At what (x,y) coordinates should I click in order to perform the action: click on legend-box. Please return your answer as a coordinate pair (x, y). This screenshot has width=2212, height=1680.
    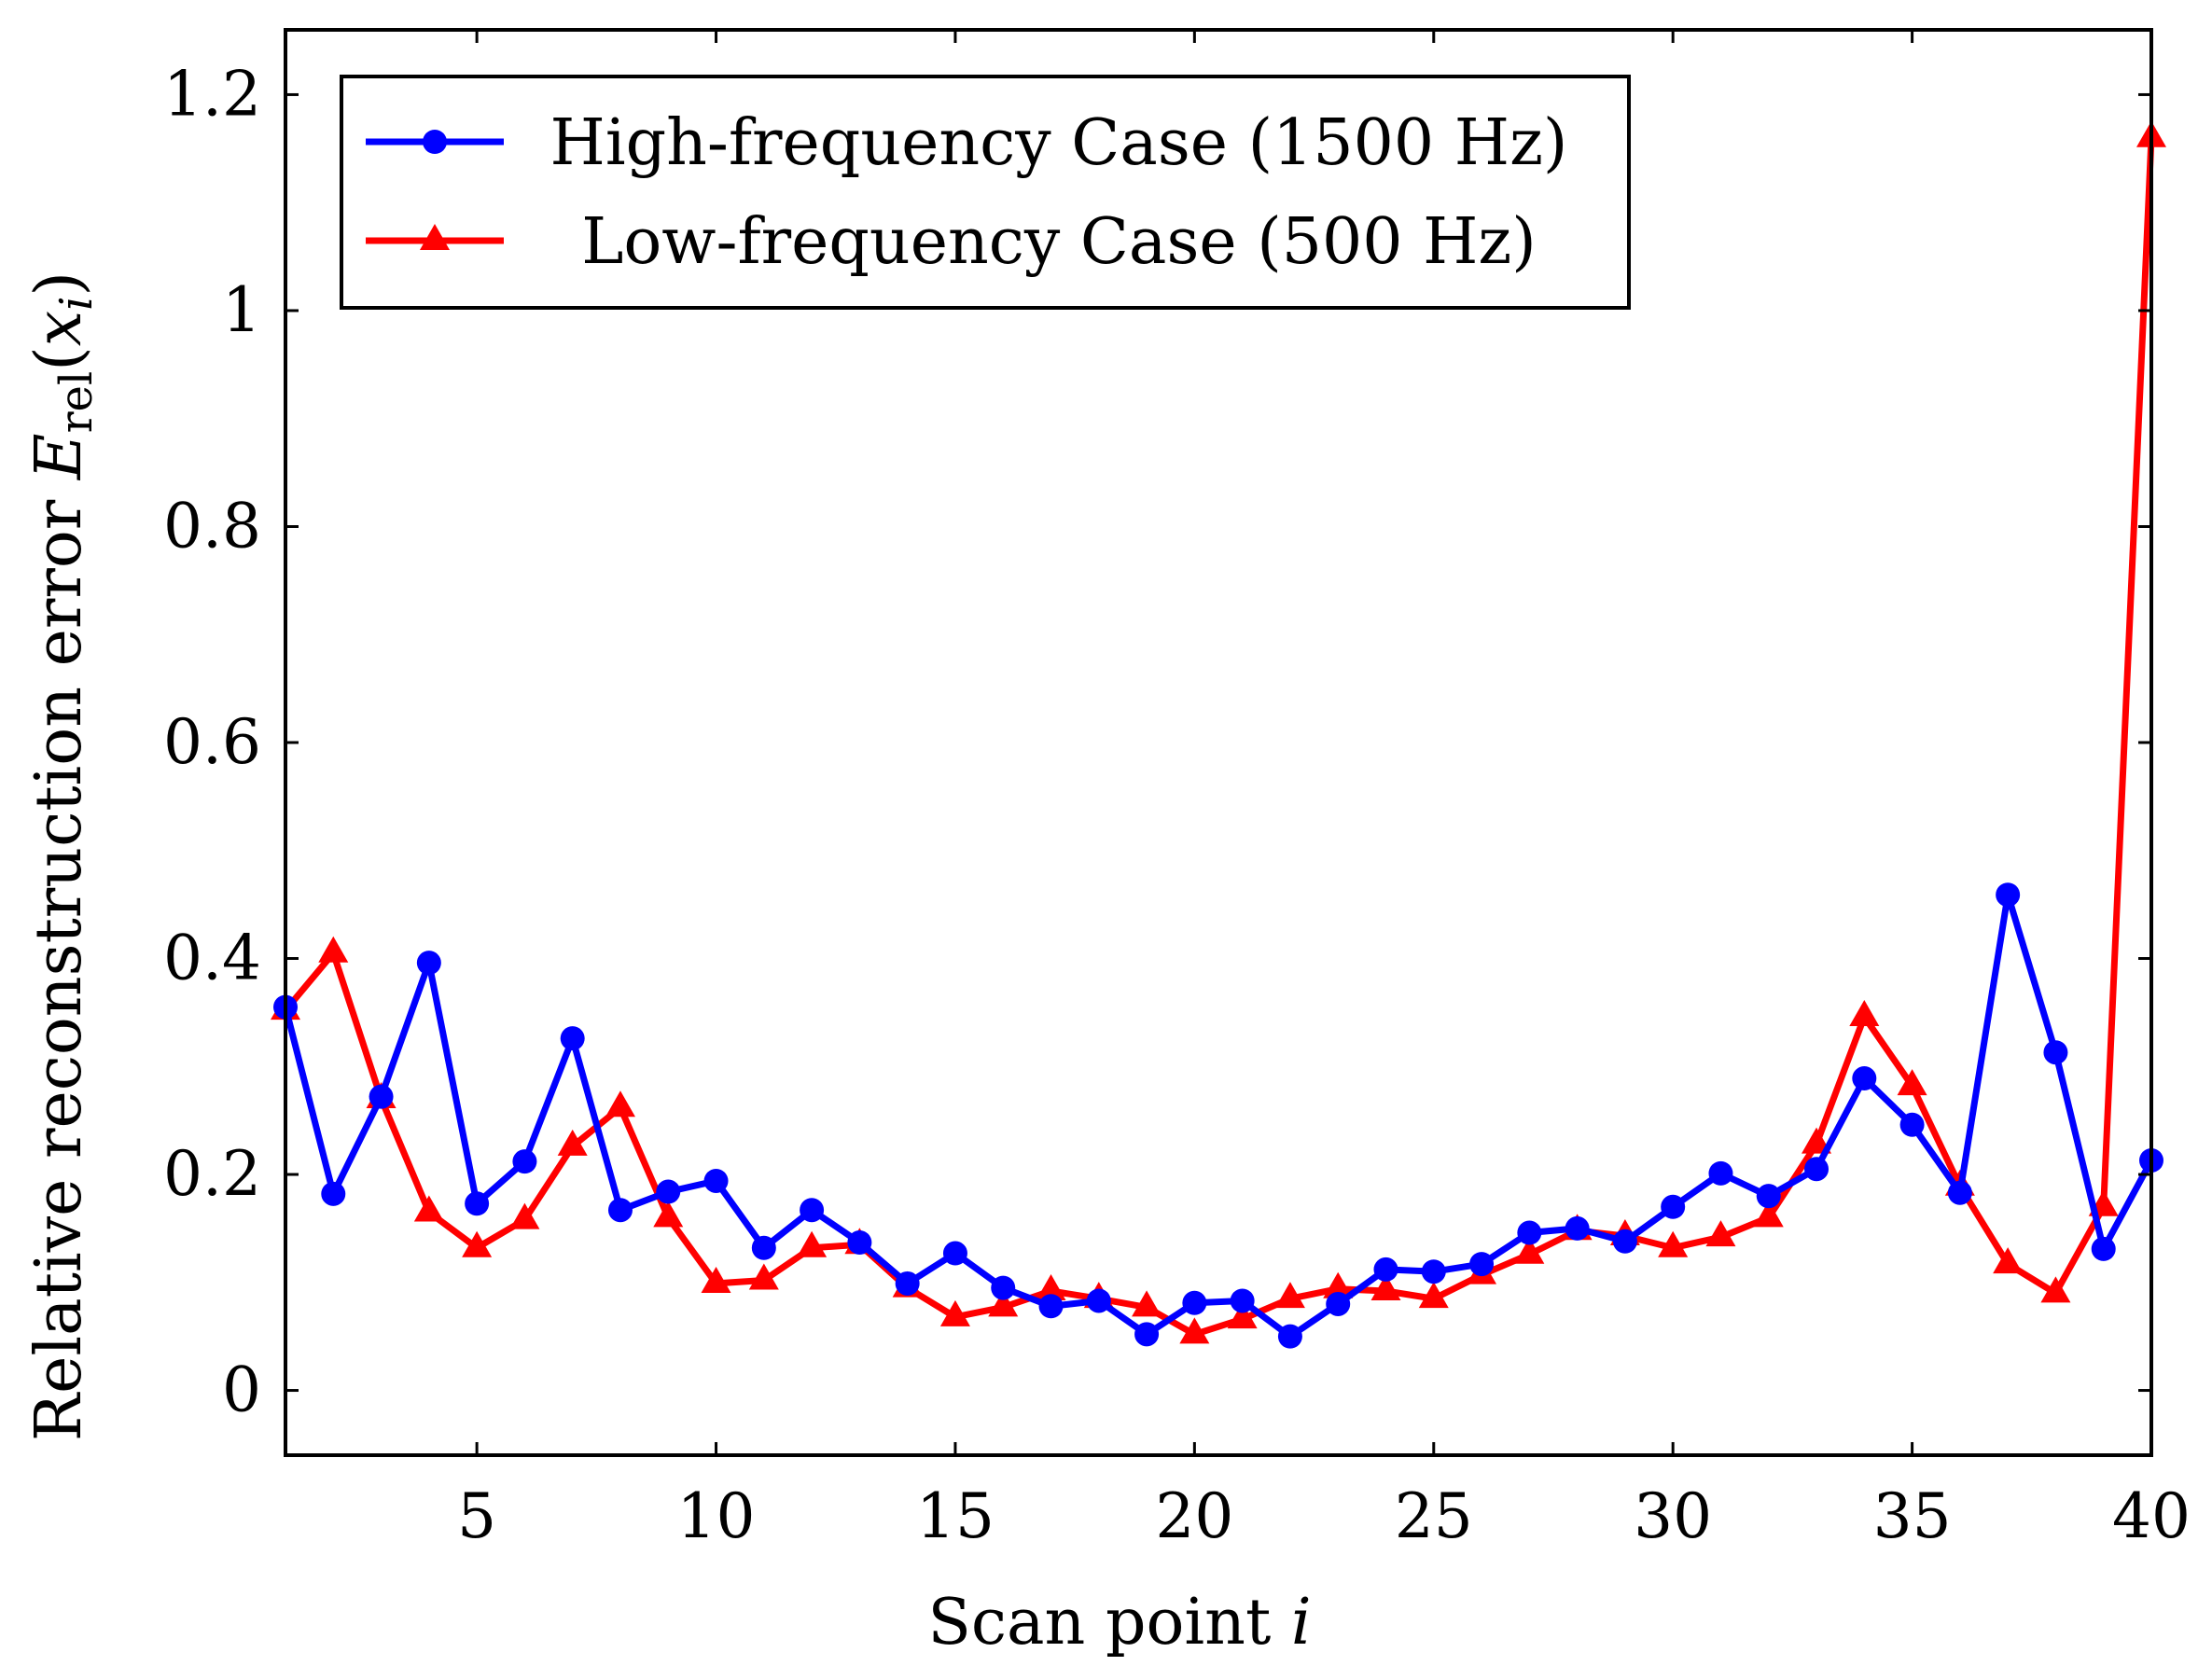
    Looking at the image, I should click on (986, 192).